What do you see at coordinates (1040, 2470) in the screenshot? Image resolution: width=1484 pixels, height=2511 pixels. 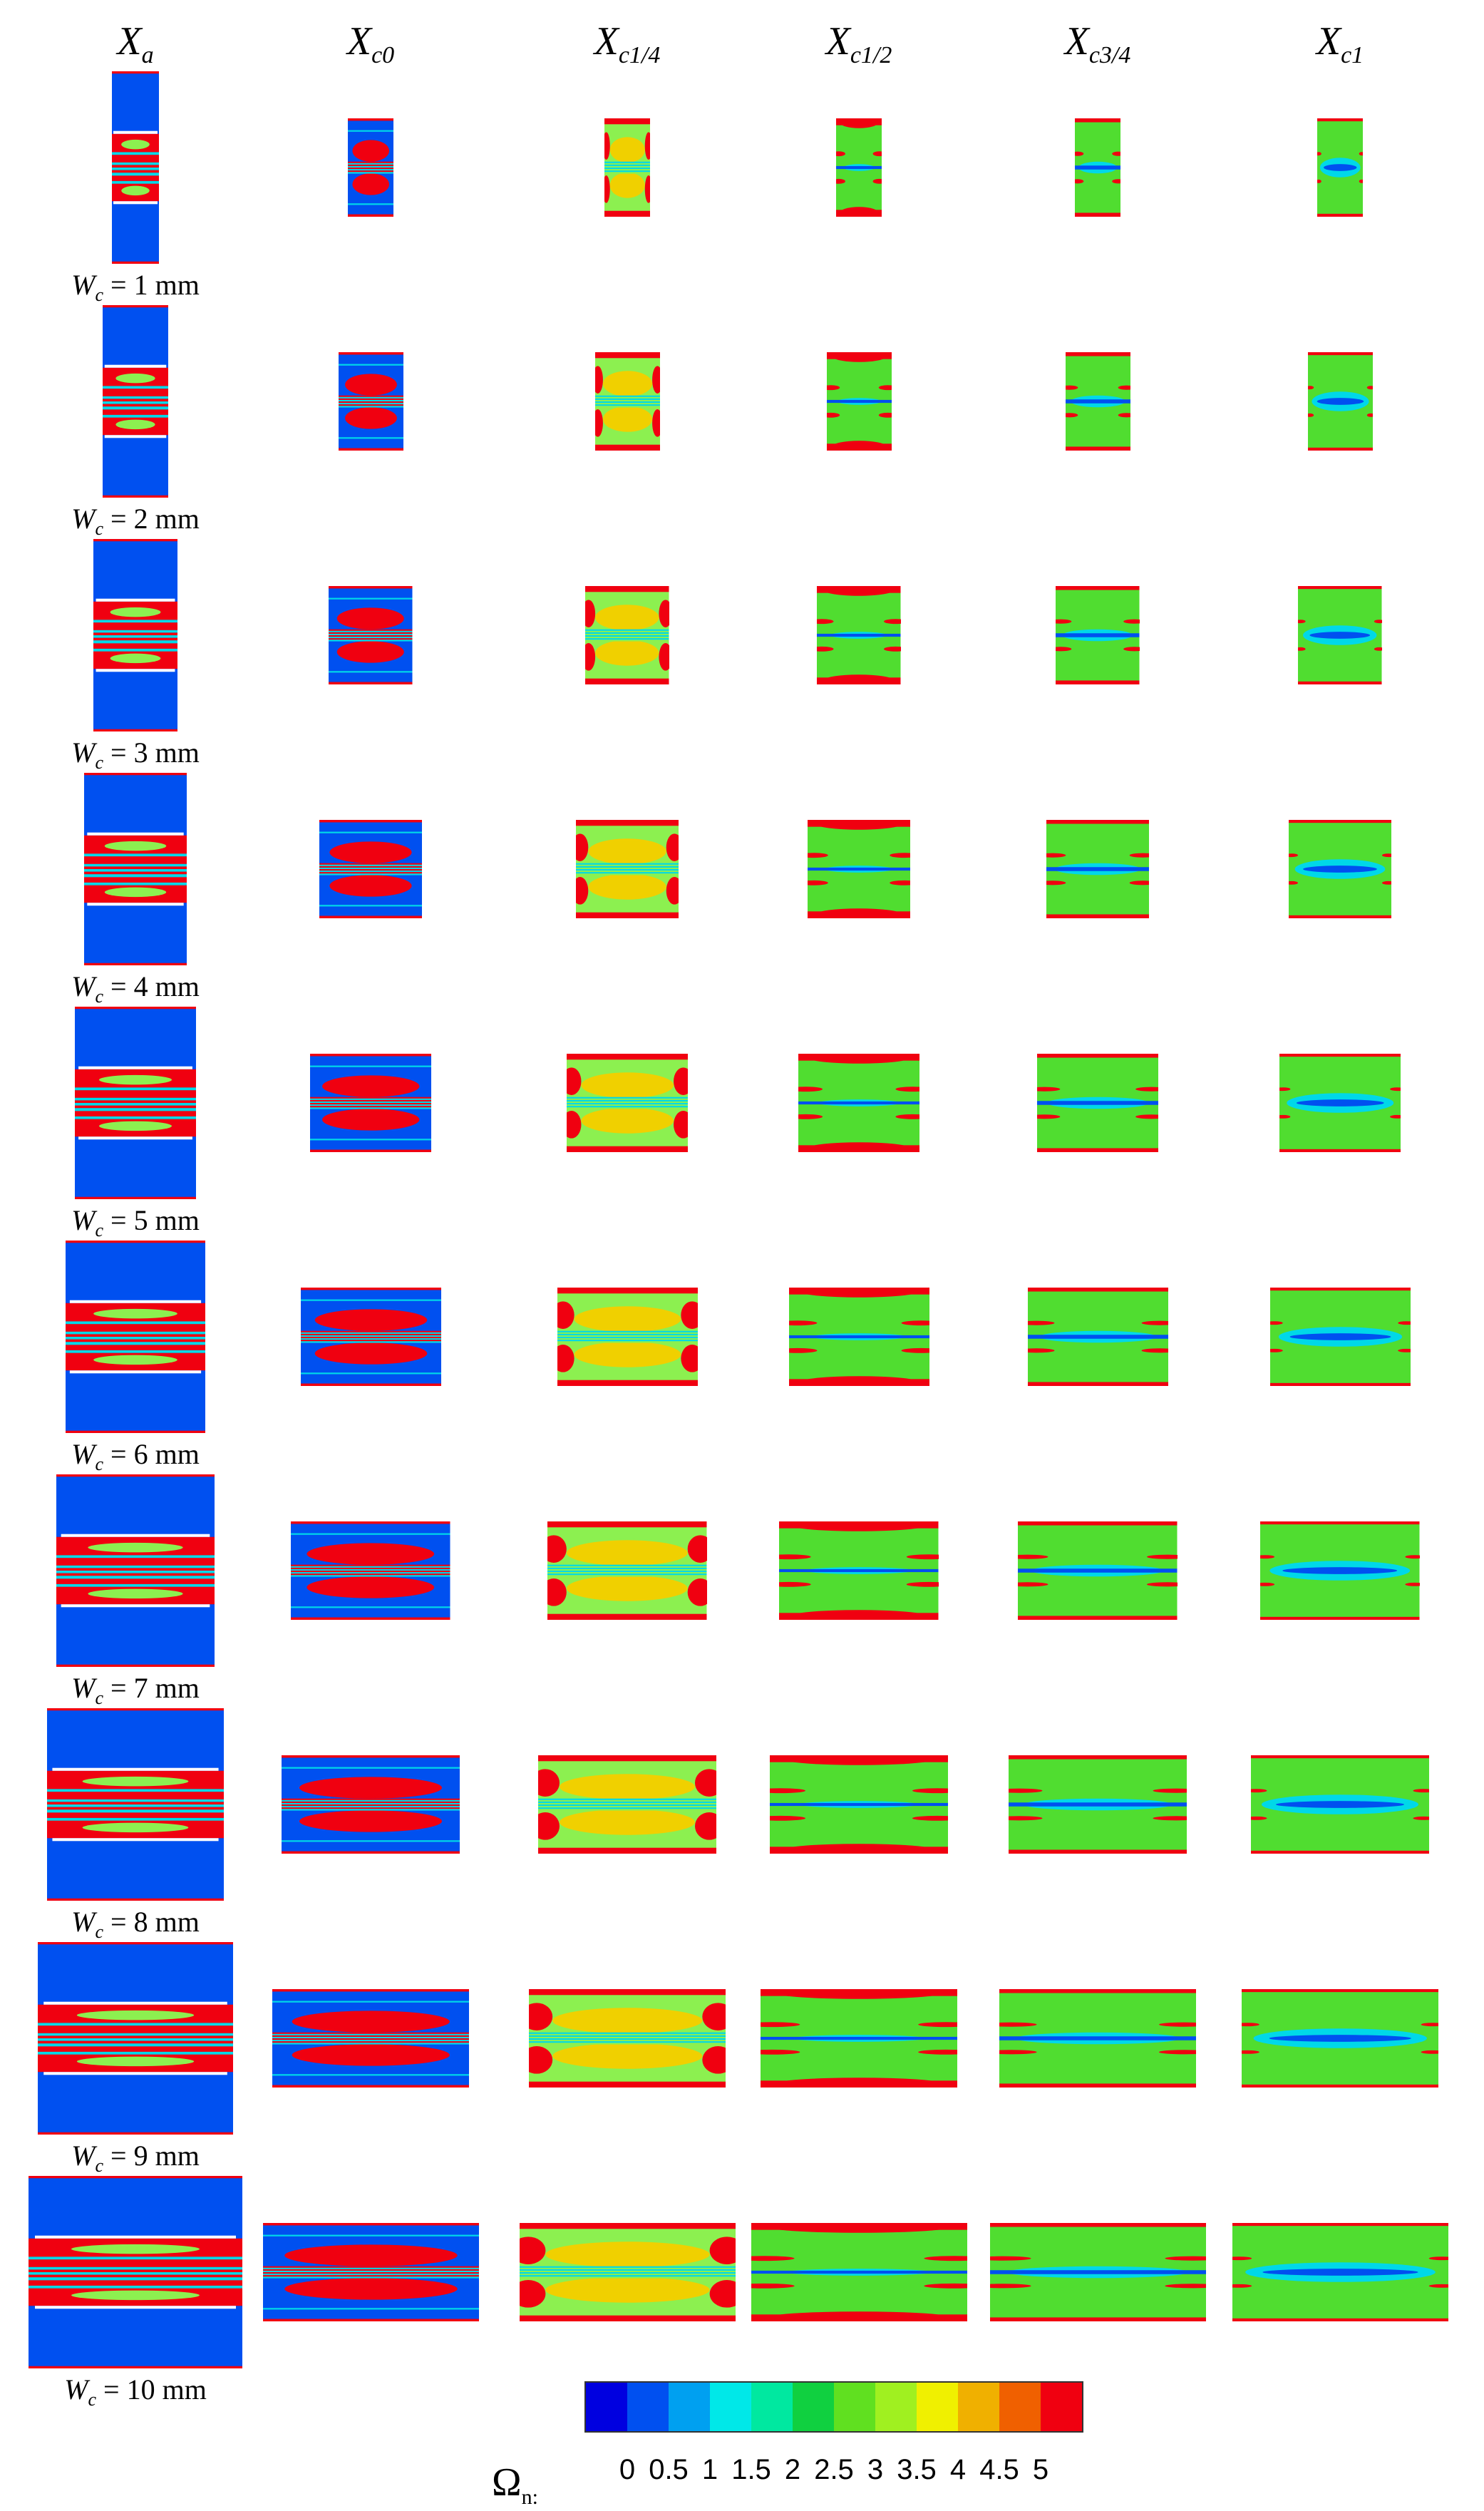 I see `colorbar-tick-label: 5` at bounding box center [1040, 2470].